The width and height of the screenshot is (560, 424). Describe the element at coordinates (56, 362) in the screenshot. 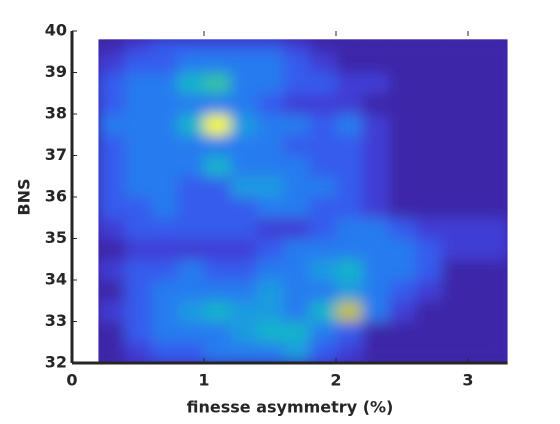

I see `y-tick-label: 32` at that location.